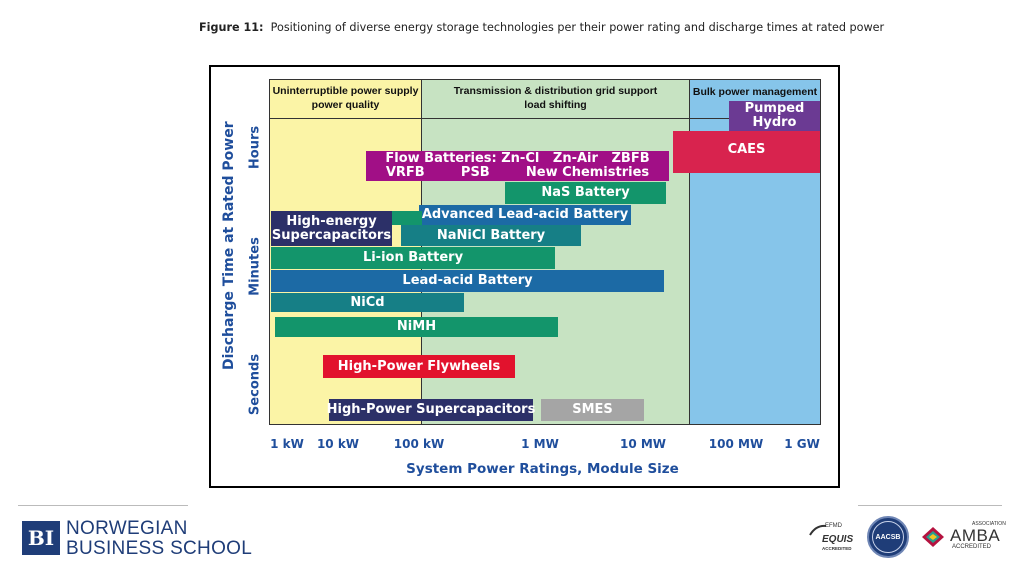 This screenshot has width=1024, height=576. I want to click on amba-text: AMBA, so click(975, 535).